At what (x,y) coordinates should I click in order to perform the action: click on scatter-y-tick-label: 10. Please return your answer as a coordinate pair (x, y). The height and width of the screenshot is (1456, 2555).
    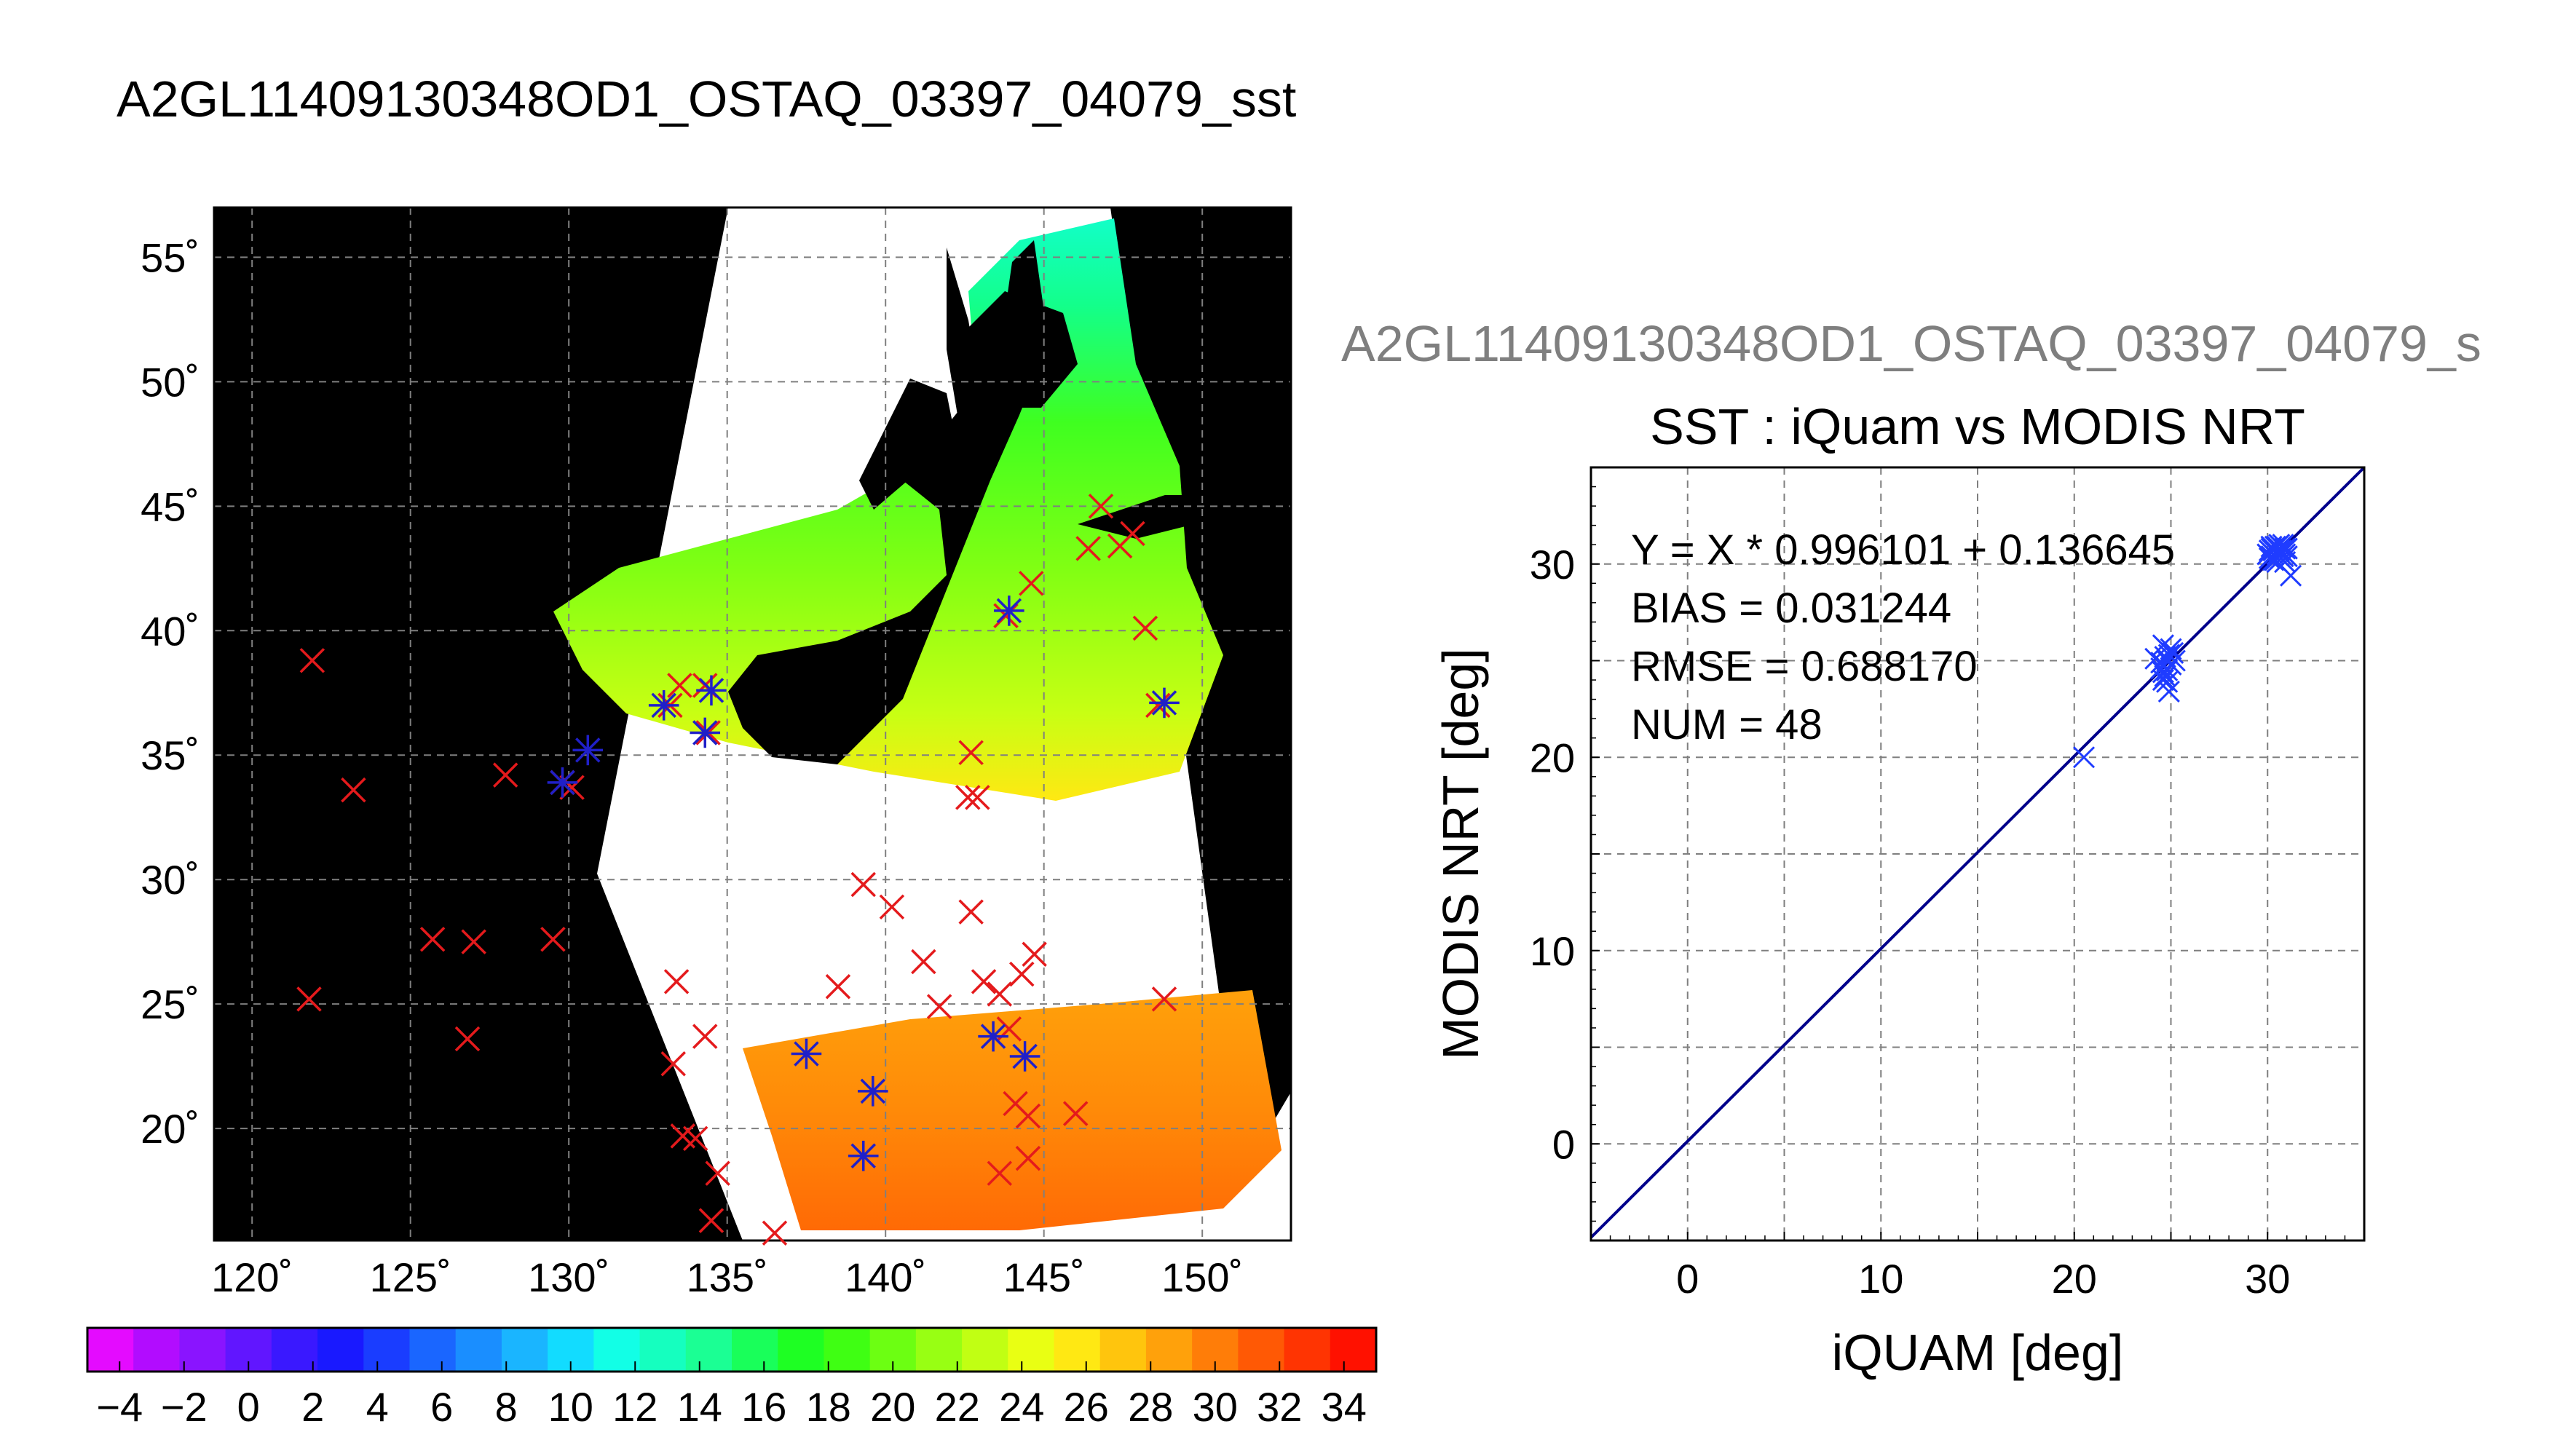
    Looking at the image, I should click on (1552, 951).